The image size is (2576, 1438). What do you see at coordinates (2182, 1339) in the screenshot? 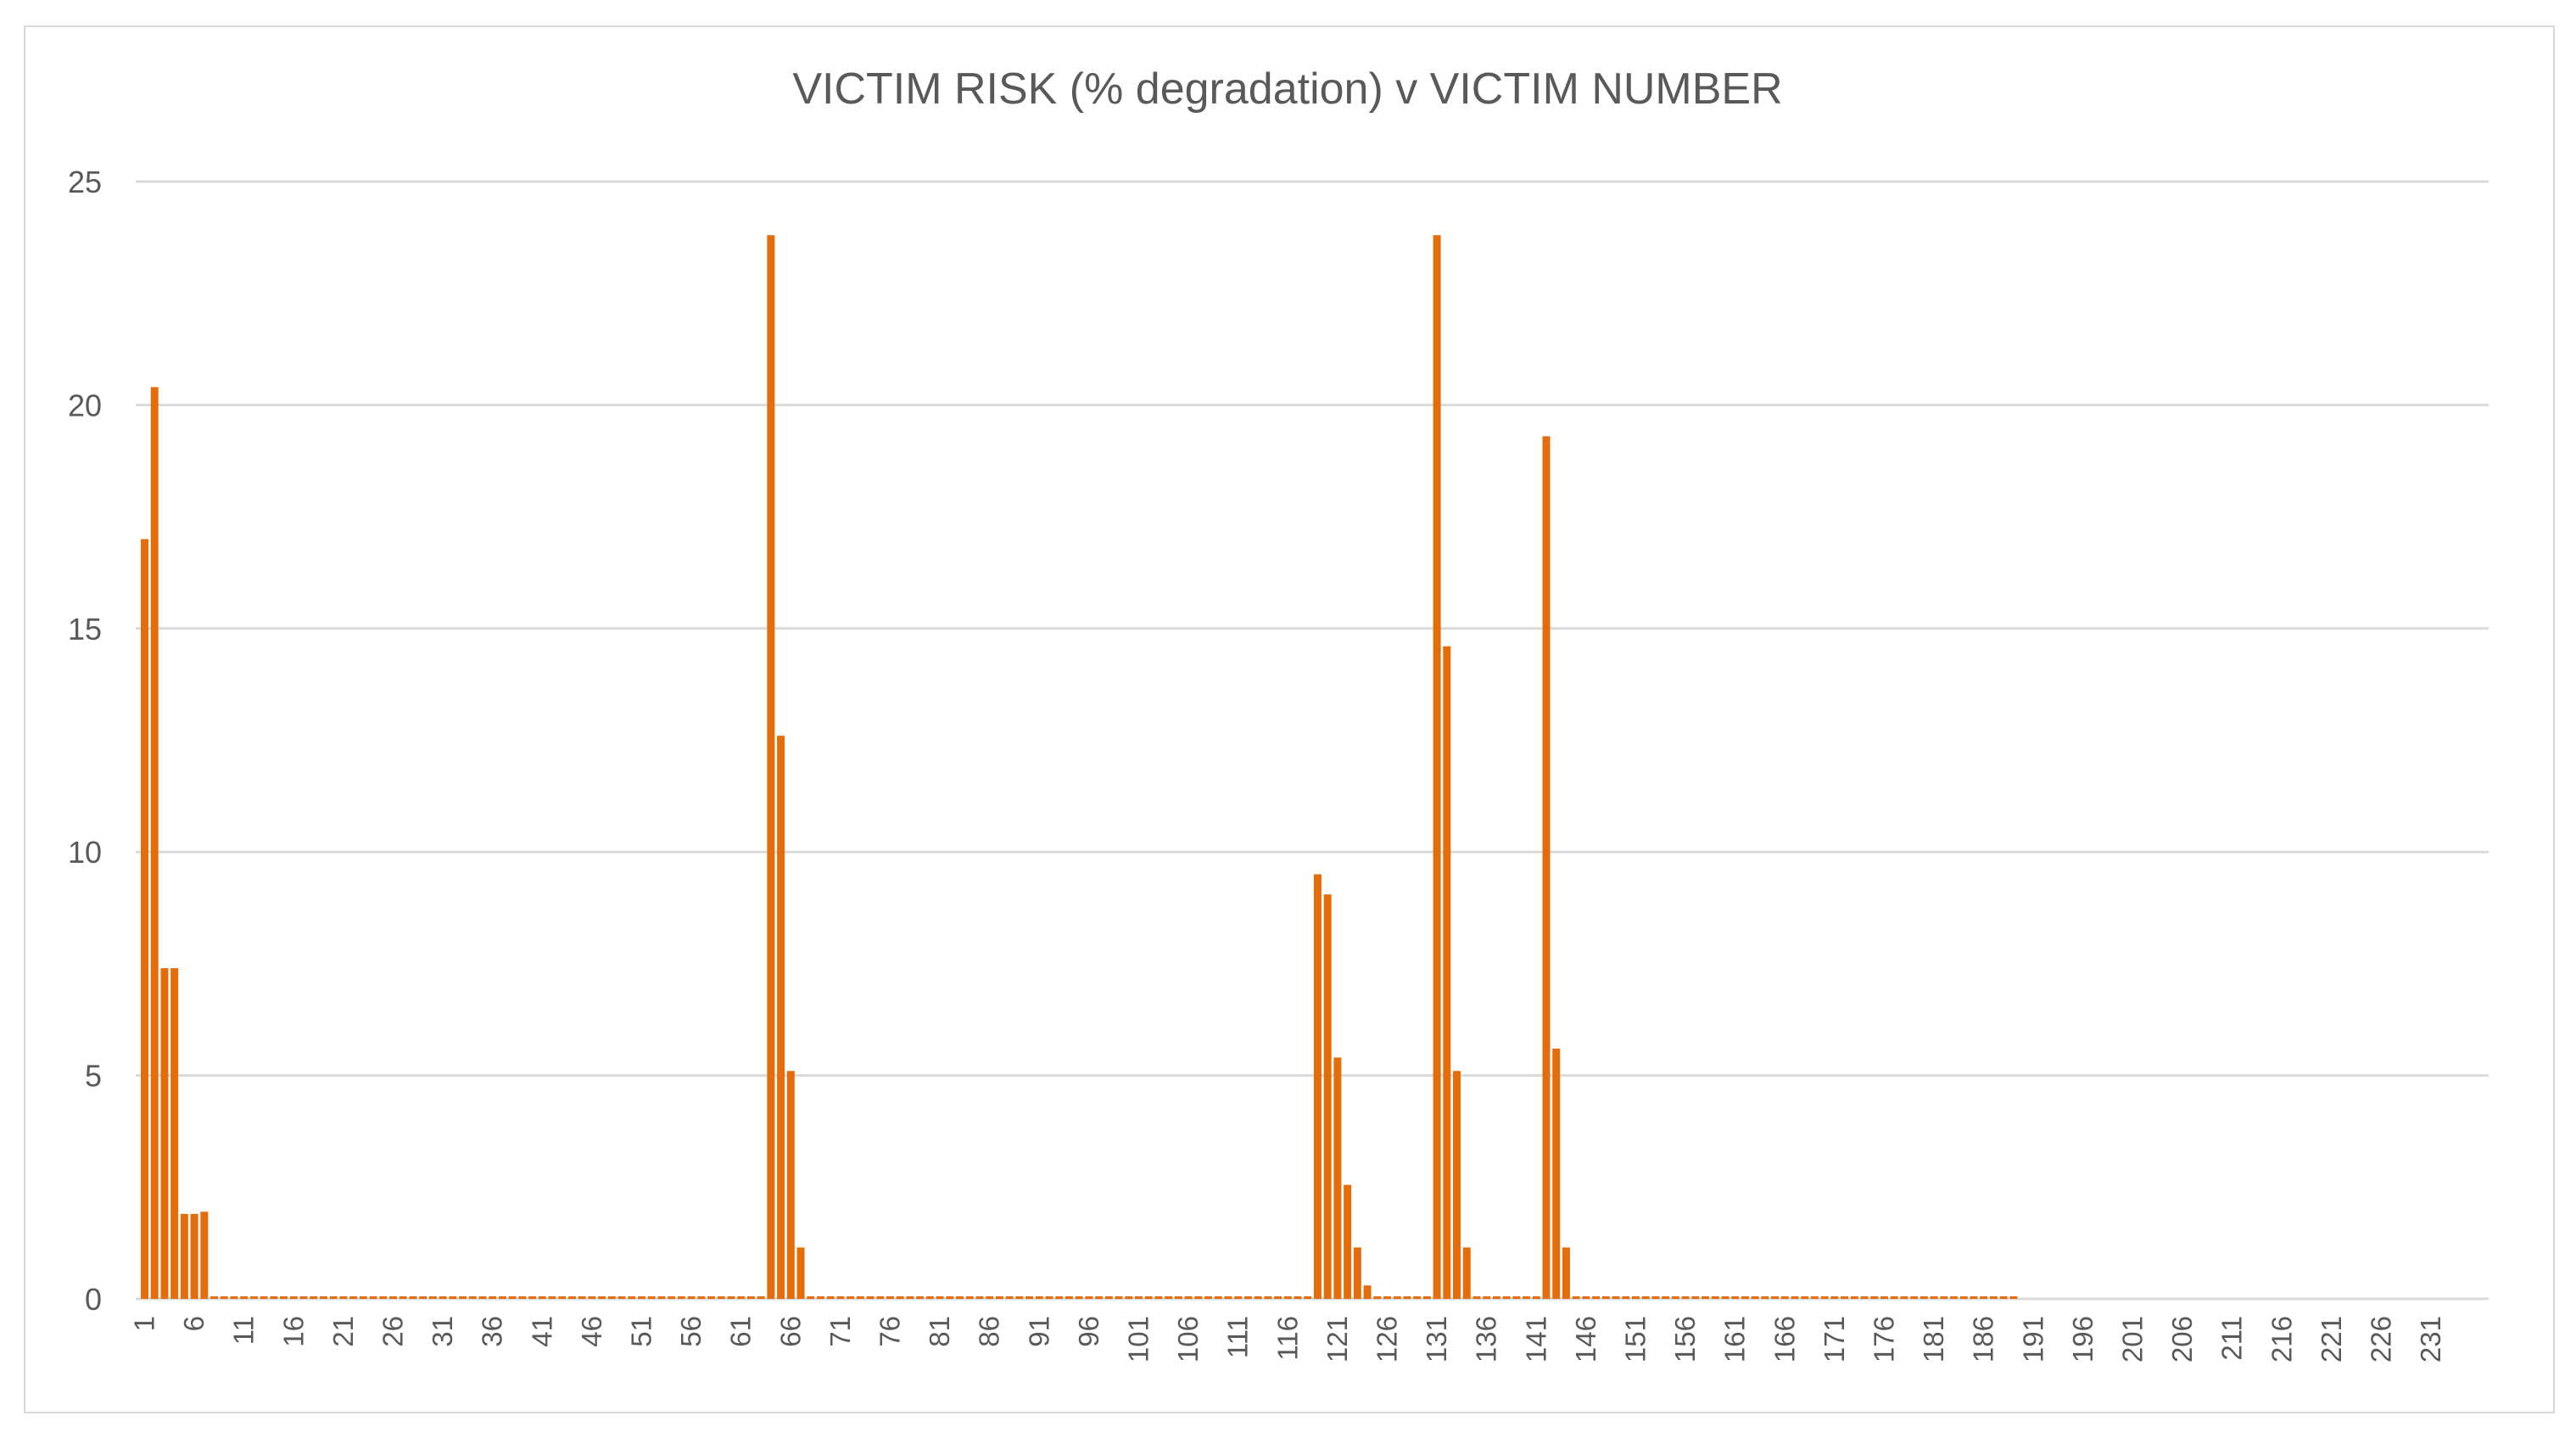
I see `x-tick-label: 206` at bounding box center [2182, 1339].